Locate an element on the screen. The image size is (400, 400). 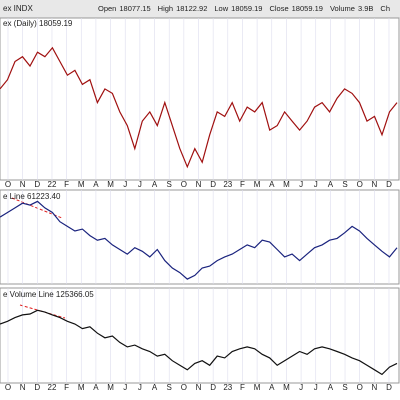
field-label: Open is located at coordinates (107, 8).